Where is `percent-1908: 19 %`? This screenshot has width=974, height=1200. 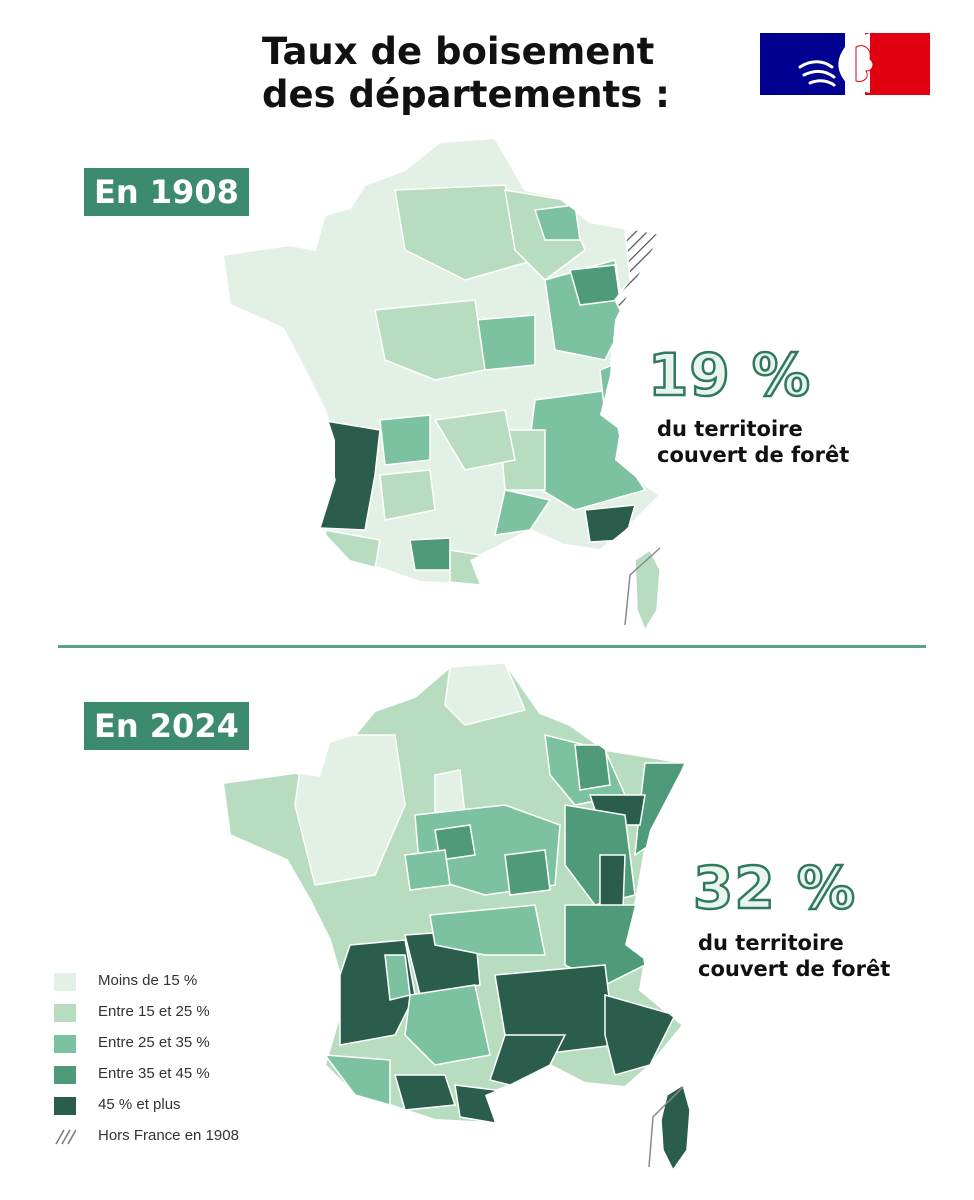 percent-1908: 19 % is located at coordinates (729, 375).